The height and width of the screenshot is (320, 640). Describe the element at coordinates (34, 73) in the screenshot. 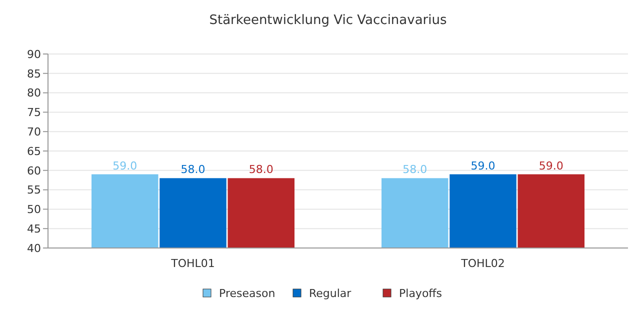

I see `y-tick-label: 85` at that location.